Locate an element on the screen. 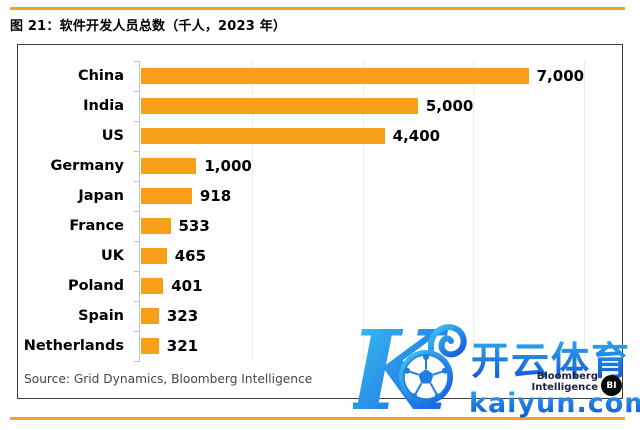 This screenshot has width=640, height=430. category-label: Germany is located at coordinates (87, 166).